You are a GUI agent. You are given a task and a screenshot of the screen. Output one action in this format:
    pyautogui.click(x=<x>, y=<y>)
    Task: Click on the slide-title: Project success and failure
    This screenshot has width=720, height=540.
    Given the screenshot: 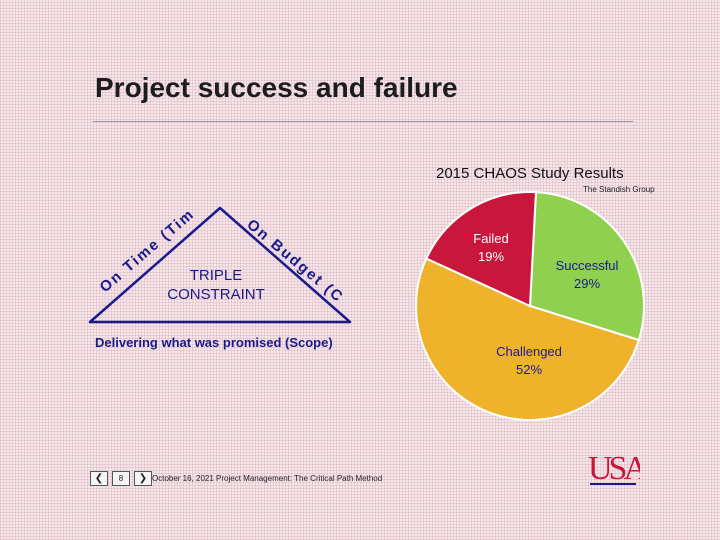 What is the action you would take?
    pyautogui.click(x=276, y=87)
    